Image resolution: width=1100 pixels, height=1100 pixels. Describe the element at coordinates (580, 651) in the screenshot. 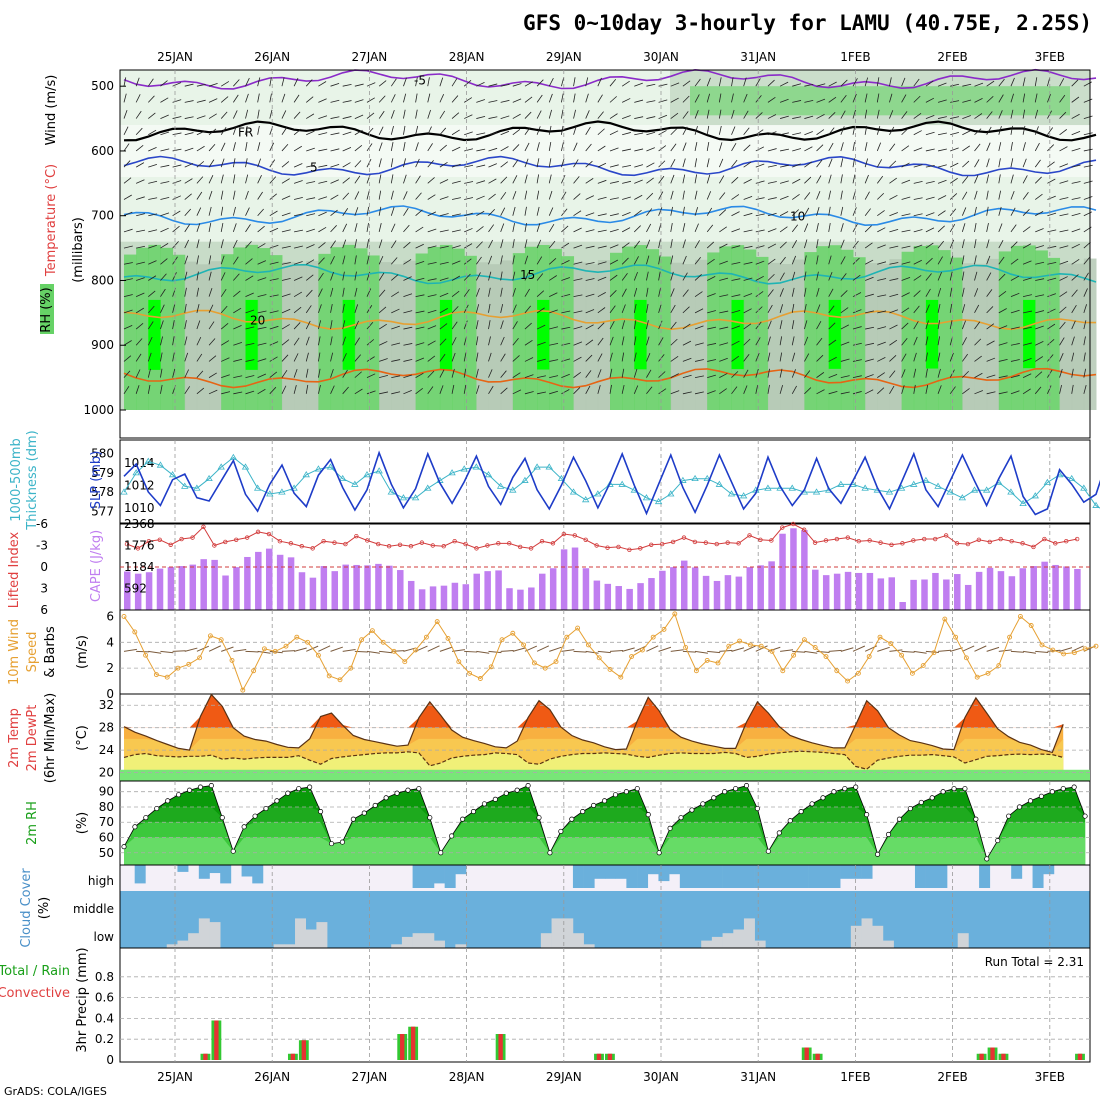

I see `wind-barb-10m` at that location.